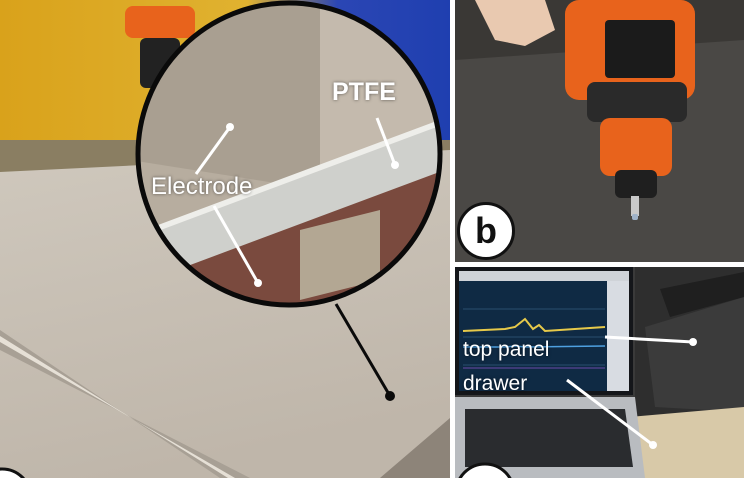  I want to click on trace-drawer, so click(534, 346).